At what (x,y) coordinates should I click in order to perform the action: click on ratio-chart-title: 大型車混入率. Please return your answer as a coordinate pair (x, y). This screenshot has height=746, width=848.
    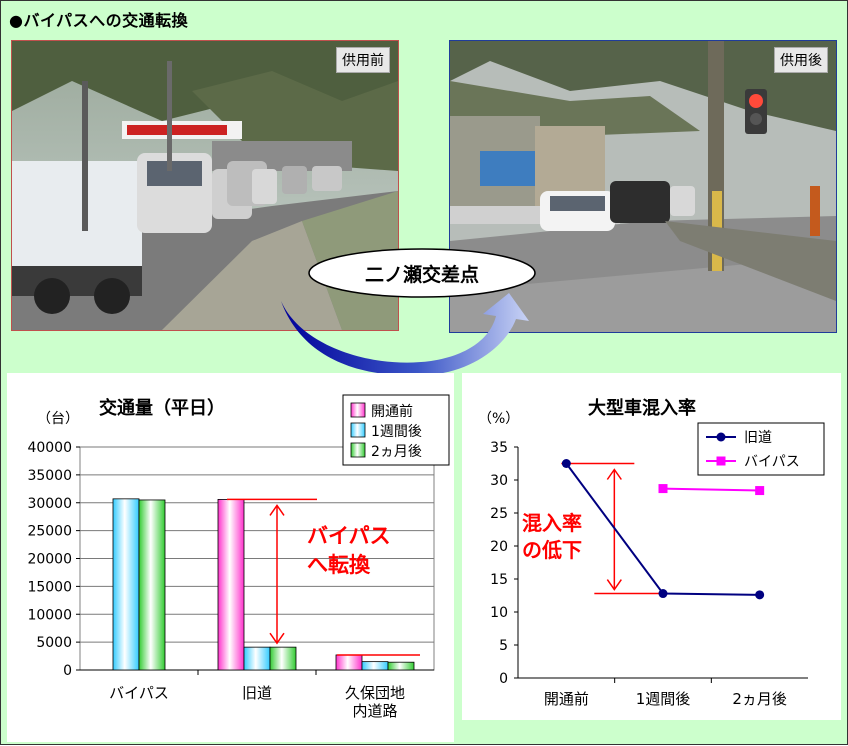
    Looking at the image, I should click on (642, 408).